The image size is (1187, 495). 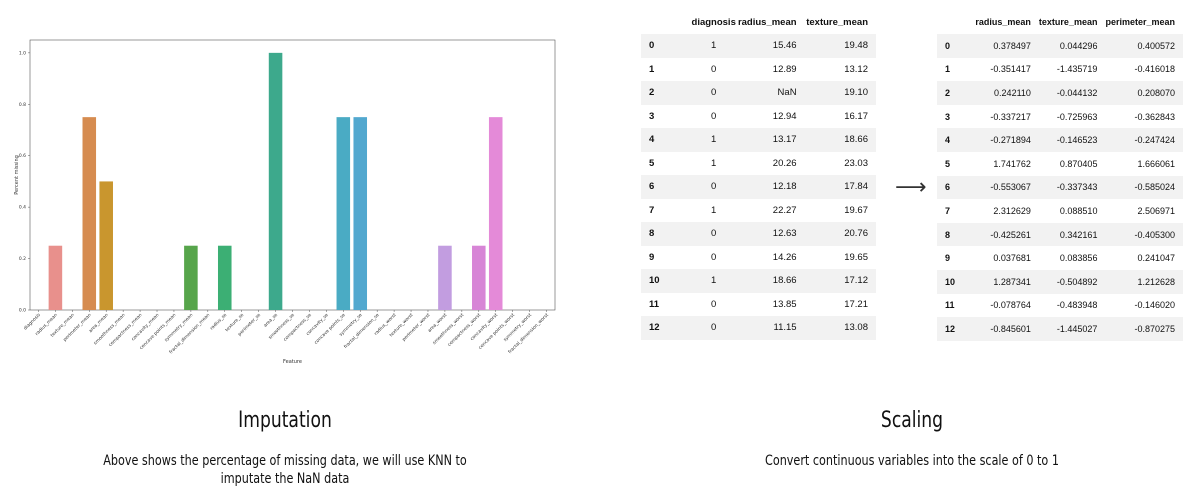 What do you see at coordinates (465, 330) in the screenshot?
I see `x-tick-label: compactness_worst` at bounding box center [465, 330].